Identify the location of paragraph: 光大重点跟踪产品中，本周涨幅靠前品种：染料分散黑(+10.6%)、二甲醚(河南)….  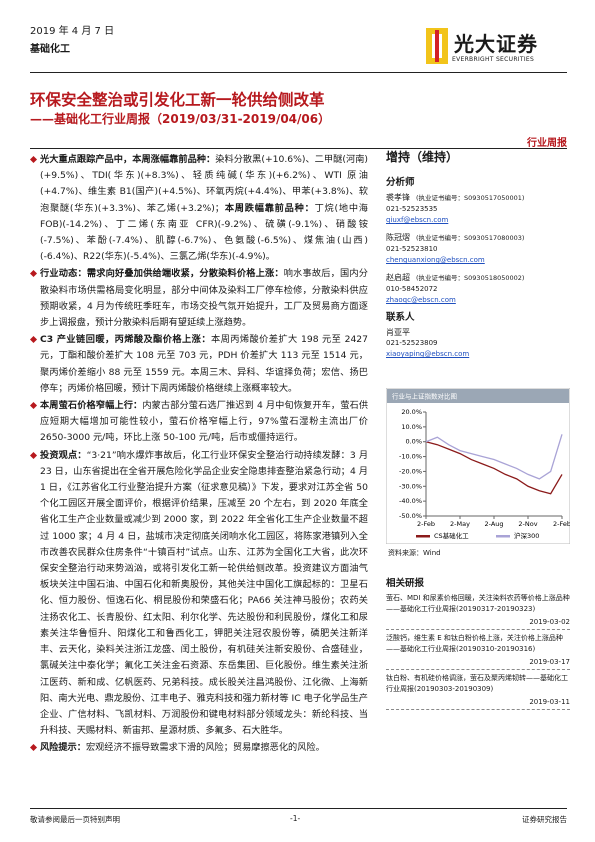
(199, 208).